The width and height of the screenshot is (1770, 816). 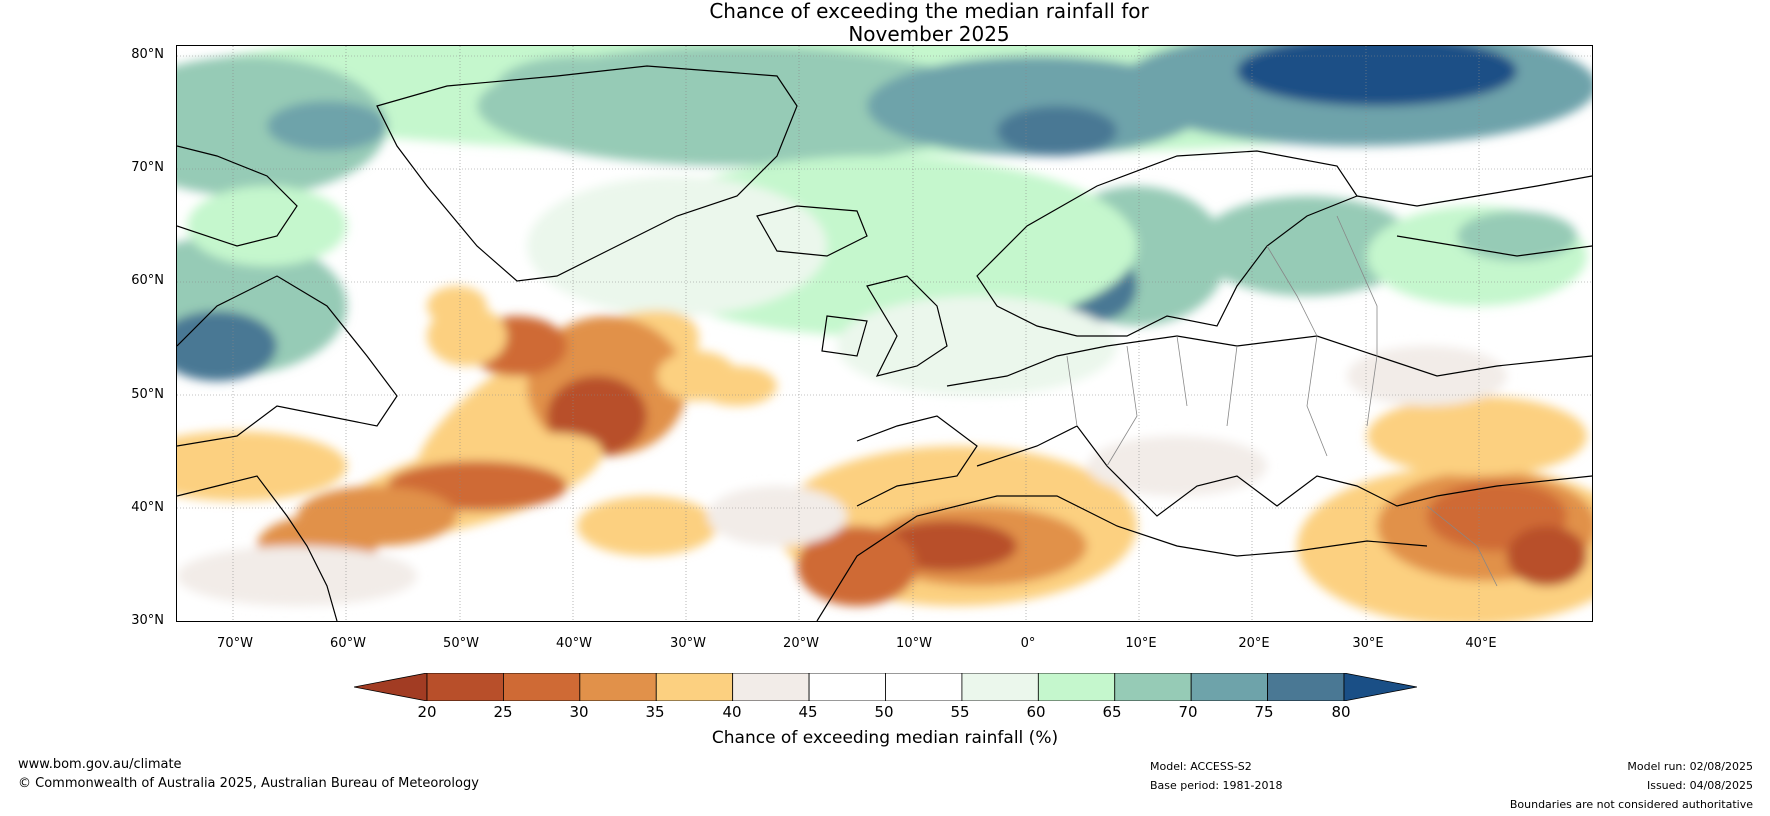 I want to click on lon-tick: 30°W, so click(x=688, y=643).